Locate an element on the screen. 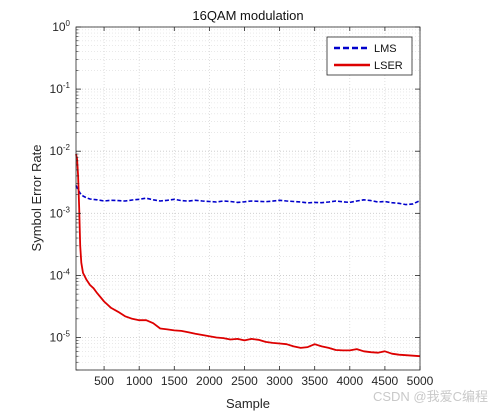  x-tick-label: 500 is located at coordinates (104, 381).